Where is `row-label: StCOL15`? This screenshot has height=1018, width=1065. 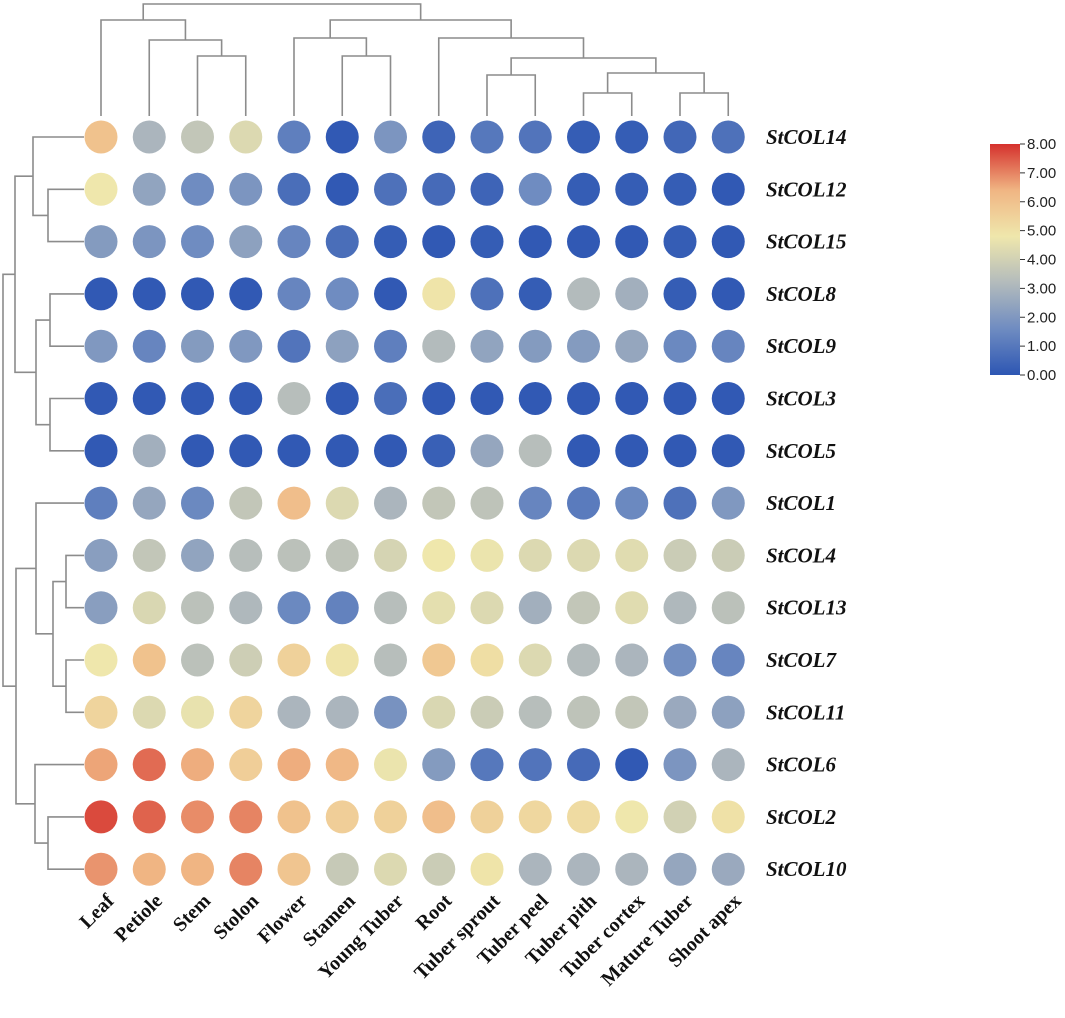
row-label: StCOL15 is located at coordinates (806, 242).